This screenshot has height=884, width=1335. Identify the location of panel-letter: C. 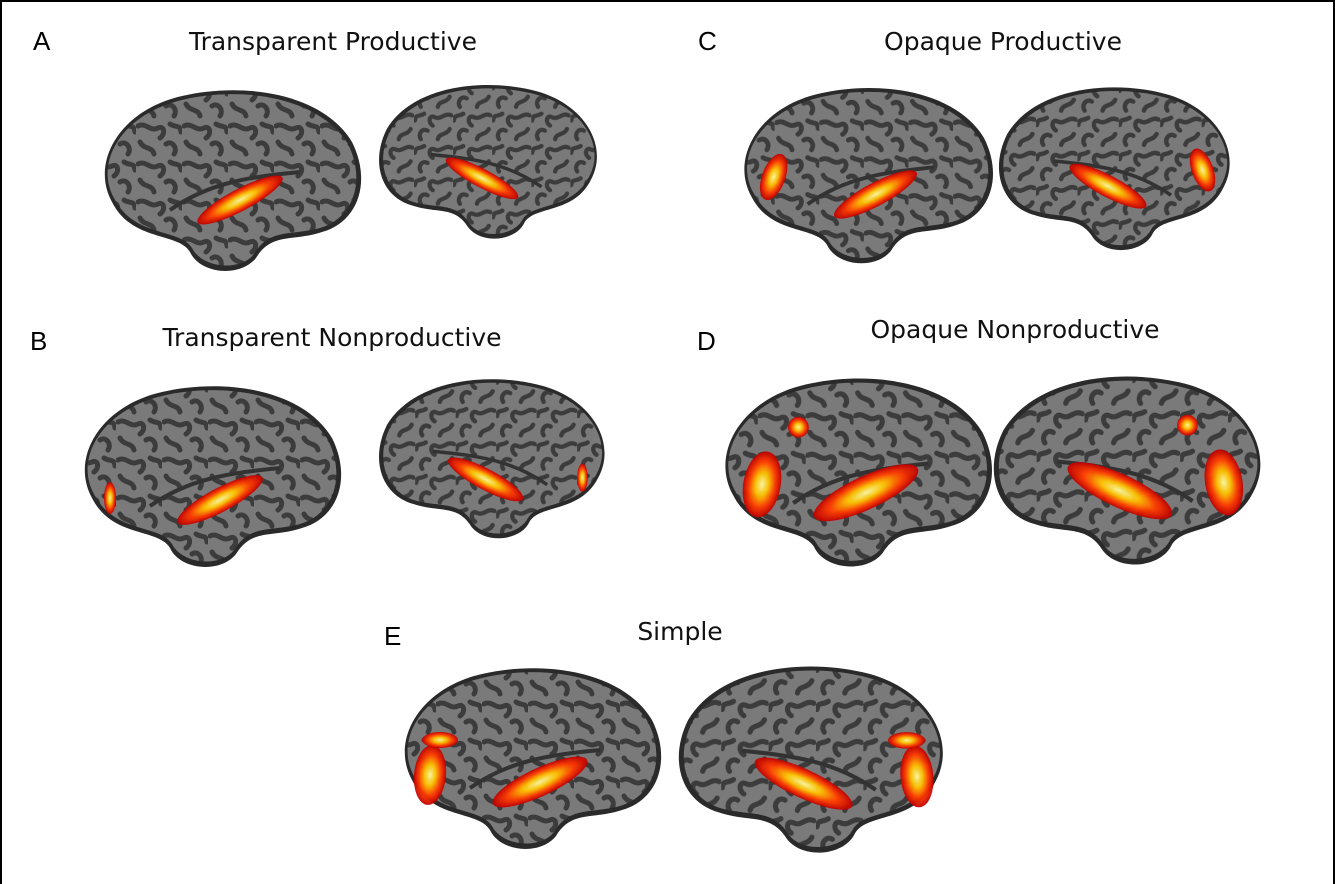
(707, 41).